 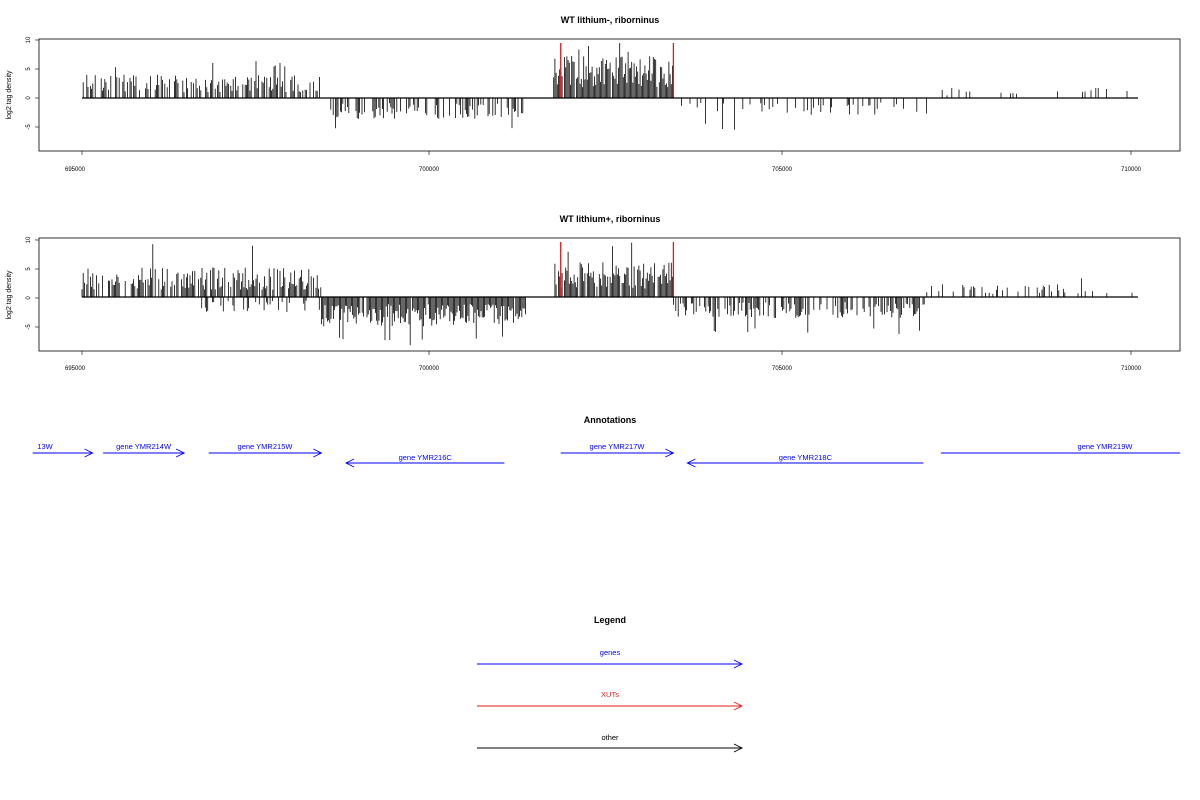 I want to click on gene-label: gene YMR214W, so click(x=144, y=446).